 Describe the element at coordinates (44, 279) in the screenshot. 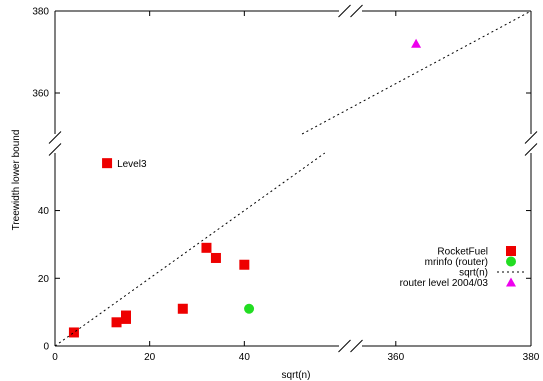

I see `y-tick-label: 20` at that location.